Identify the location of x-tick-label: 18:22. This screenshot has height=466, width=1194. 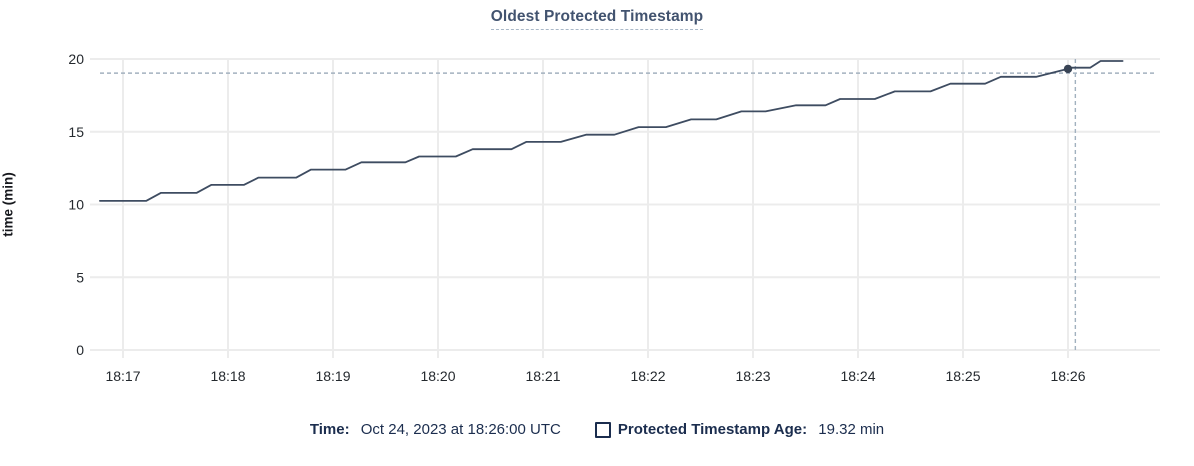
(647, 376).